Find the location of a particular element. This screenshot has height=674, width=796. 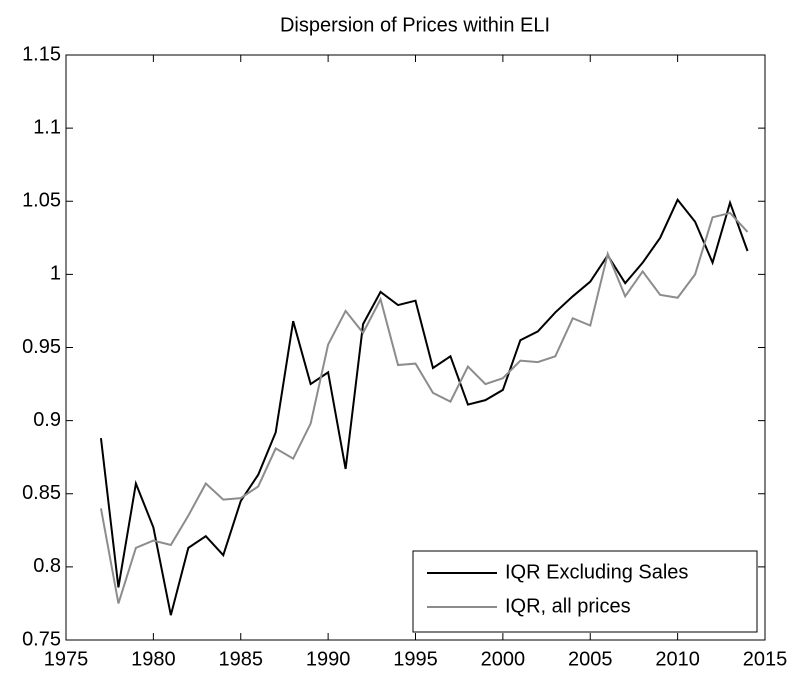

x-tick-label: 1975 is located at coordinates (66, 659).